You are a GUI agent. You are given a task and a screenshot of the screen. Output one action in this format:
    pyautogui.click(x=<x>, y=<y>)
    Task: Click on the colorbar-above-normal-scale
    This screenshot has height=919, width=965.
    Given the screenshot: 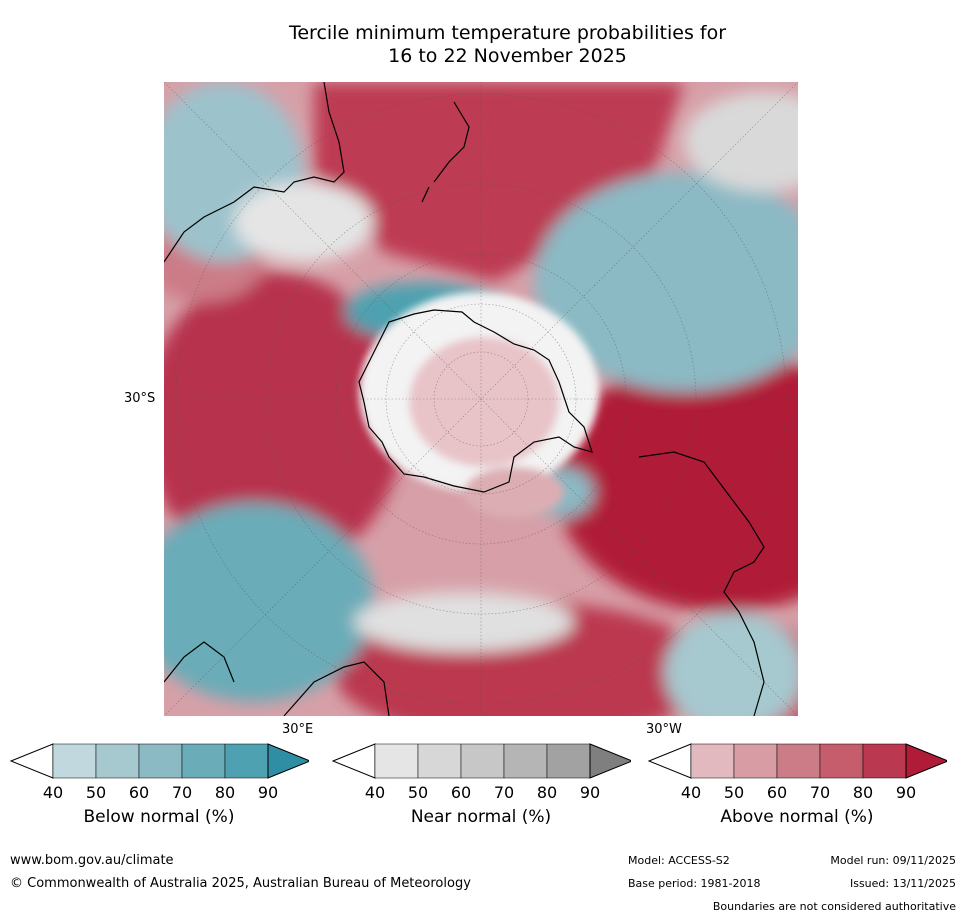 What is the action you would take?
    pyautogui.click(x=797, y=761)
    